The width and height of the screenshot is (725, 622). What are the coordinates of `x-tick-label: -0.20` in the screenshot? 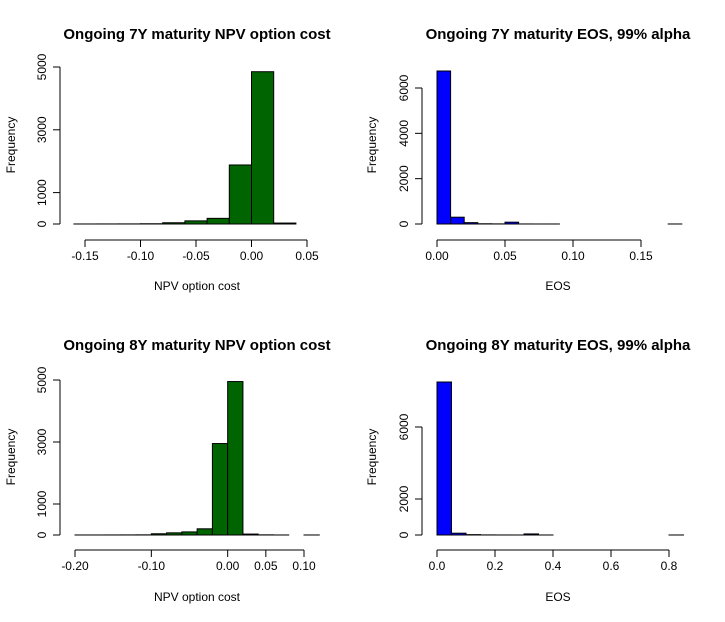 It's located at (75, 566).